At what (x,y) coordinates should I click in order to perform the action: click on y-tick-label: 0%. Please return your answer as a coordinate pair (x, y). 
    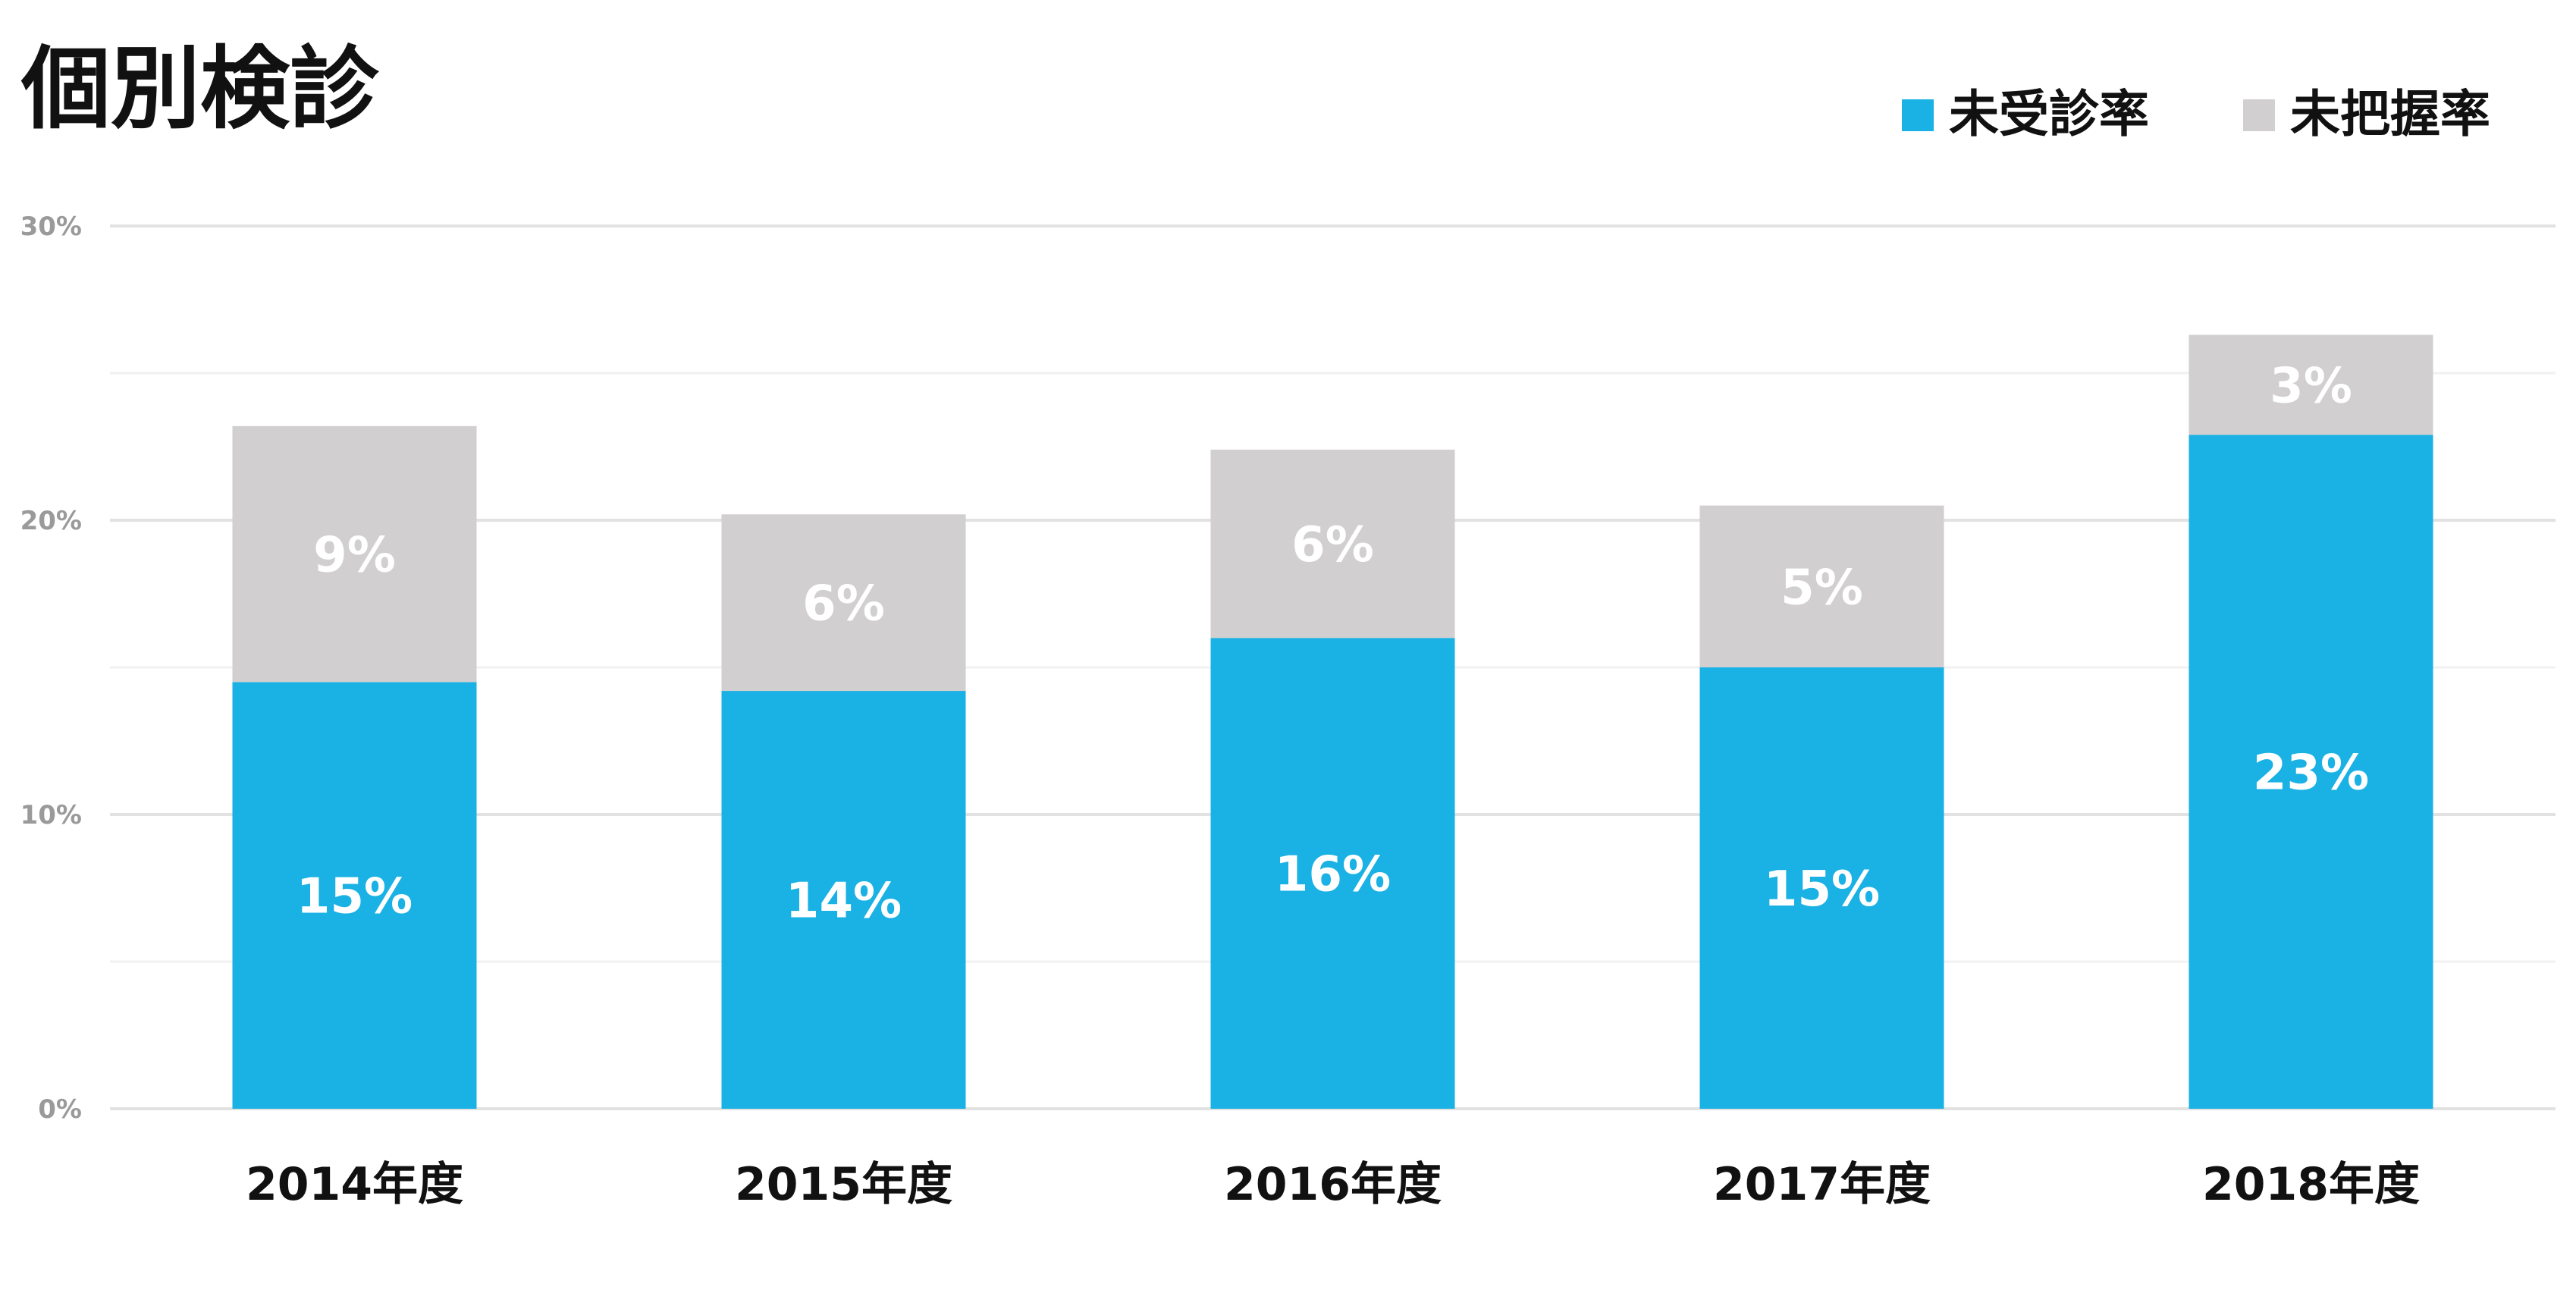
    Looking at the image, I should click on (60, 1109).